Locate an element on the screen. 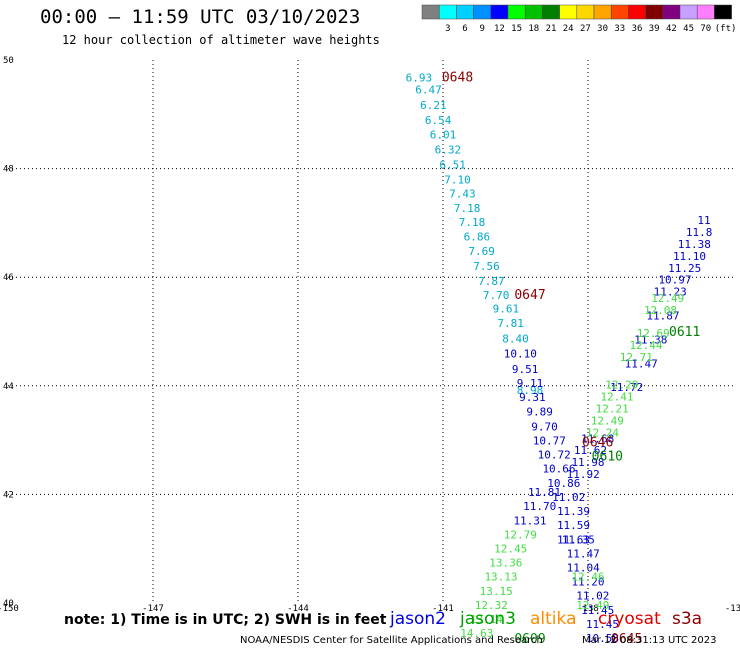  wave-height-point: 12.71 is located at coordinates (636, 357).